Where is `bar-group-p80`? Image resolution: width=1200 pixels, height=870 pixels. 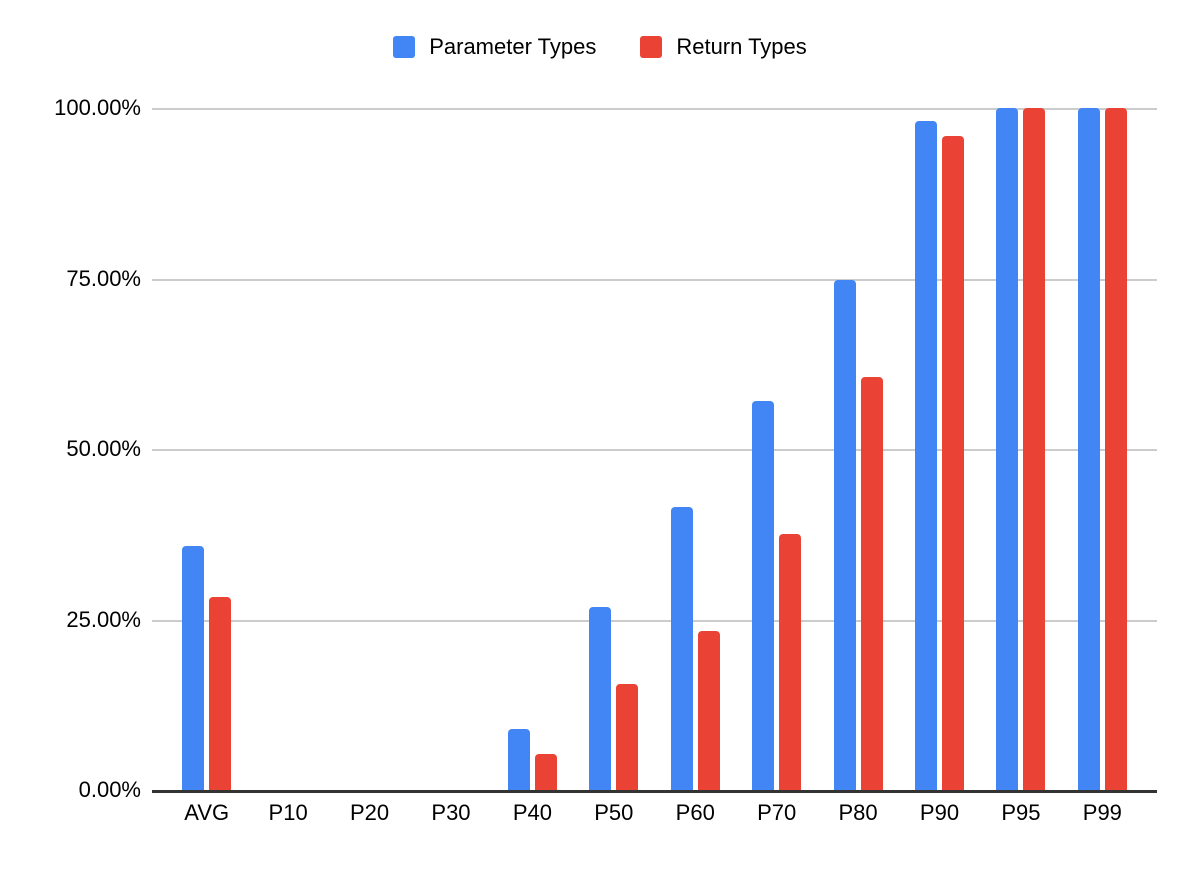 bar-group-p80 is located at coordinates (857, 449).